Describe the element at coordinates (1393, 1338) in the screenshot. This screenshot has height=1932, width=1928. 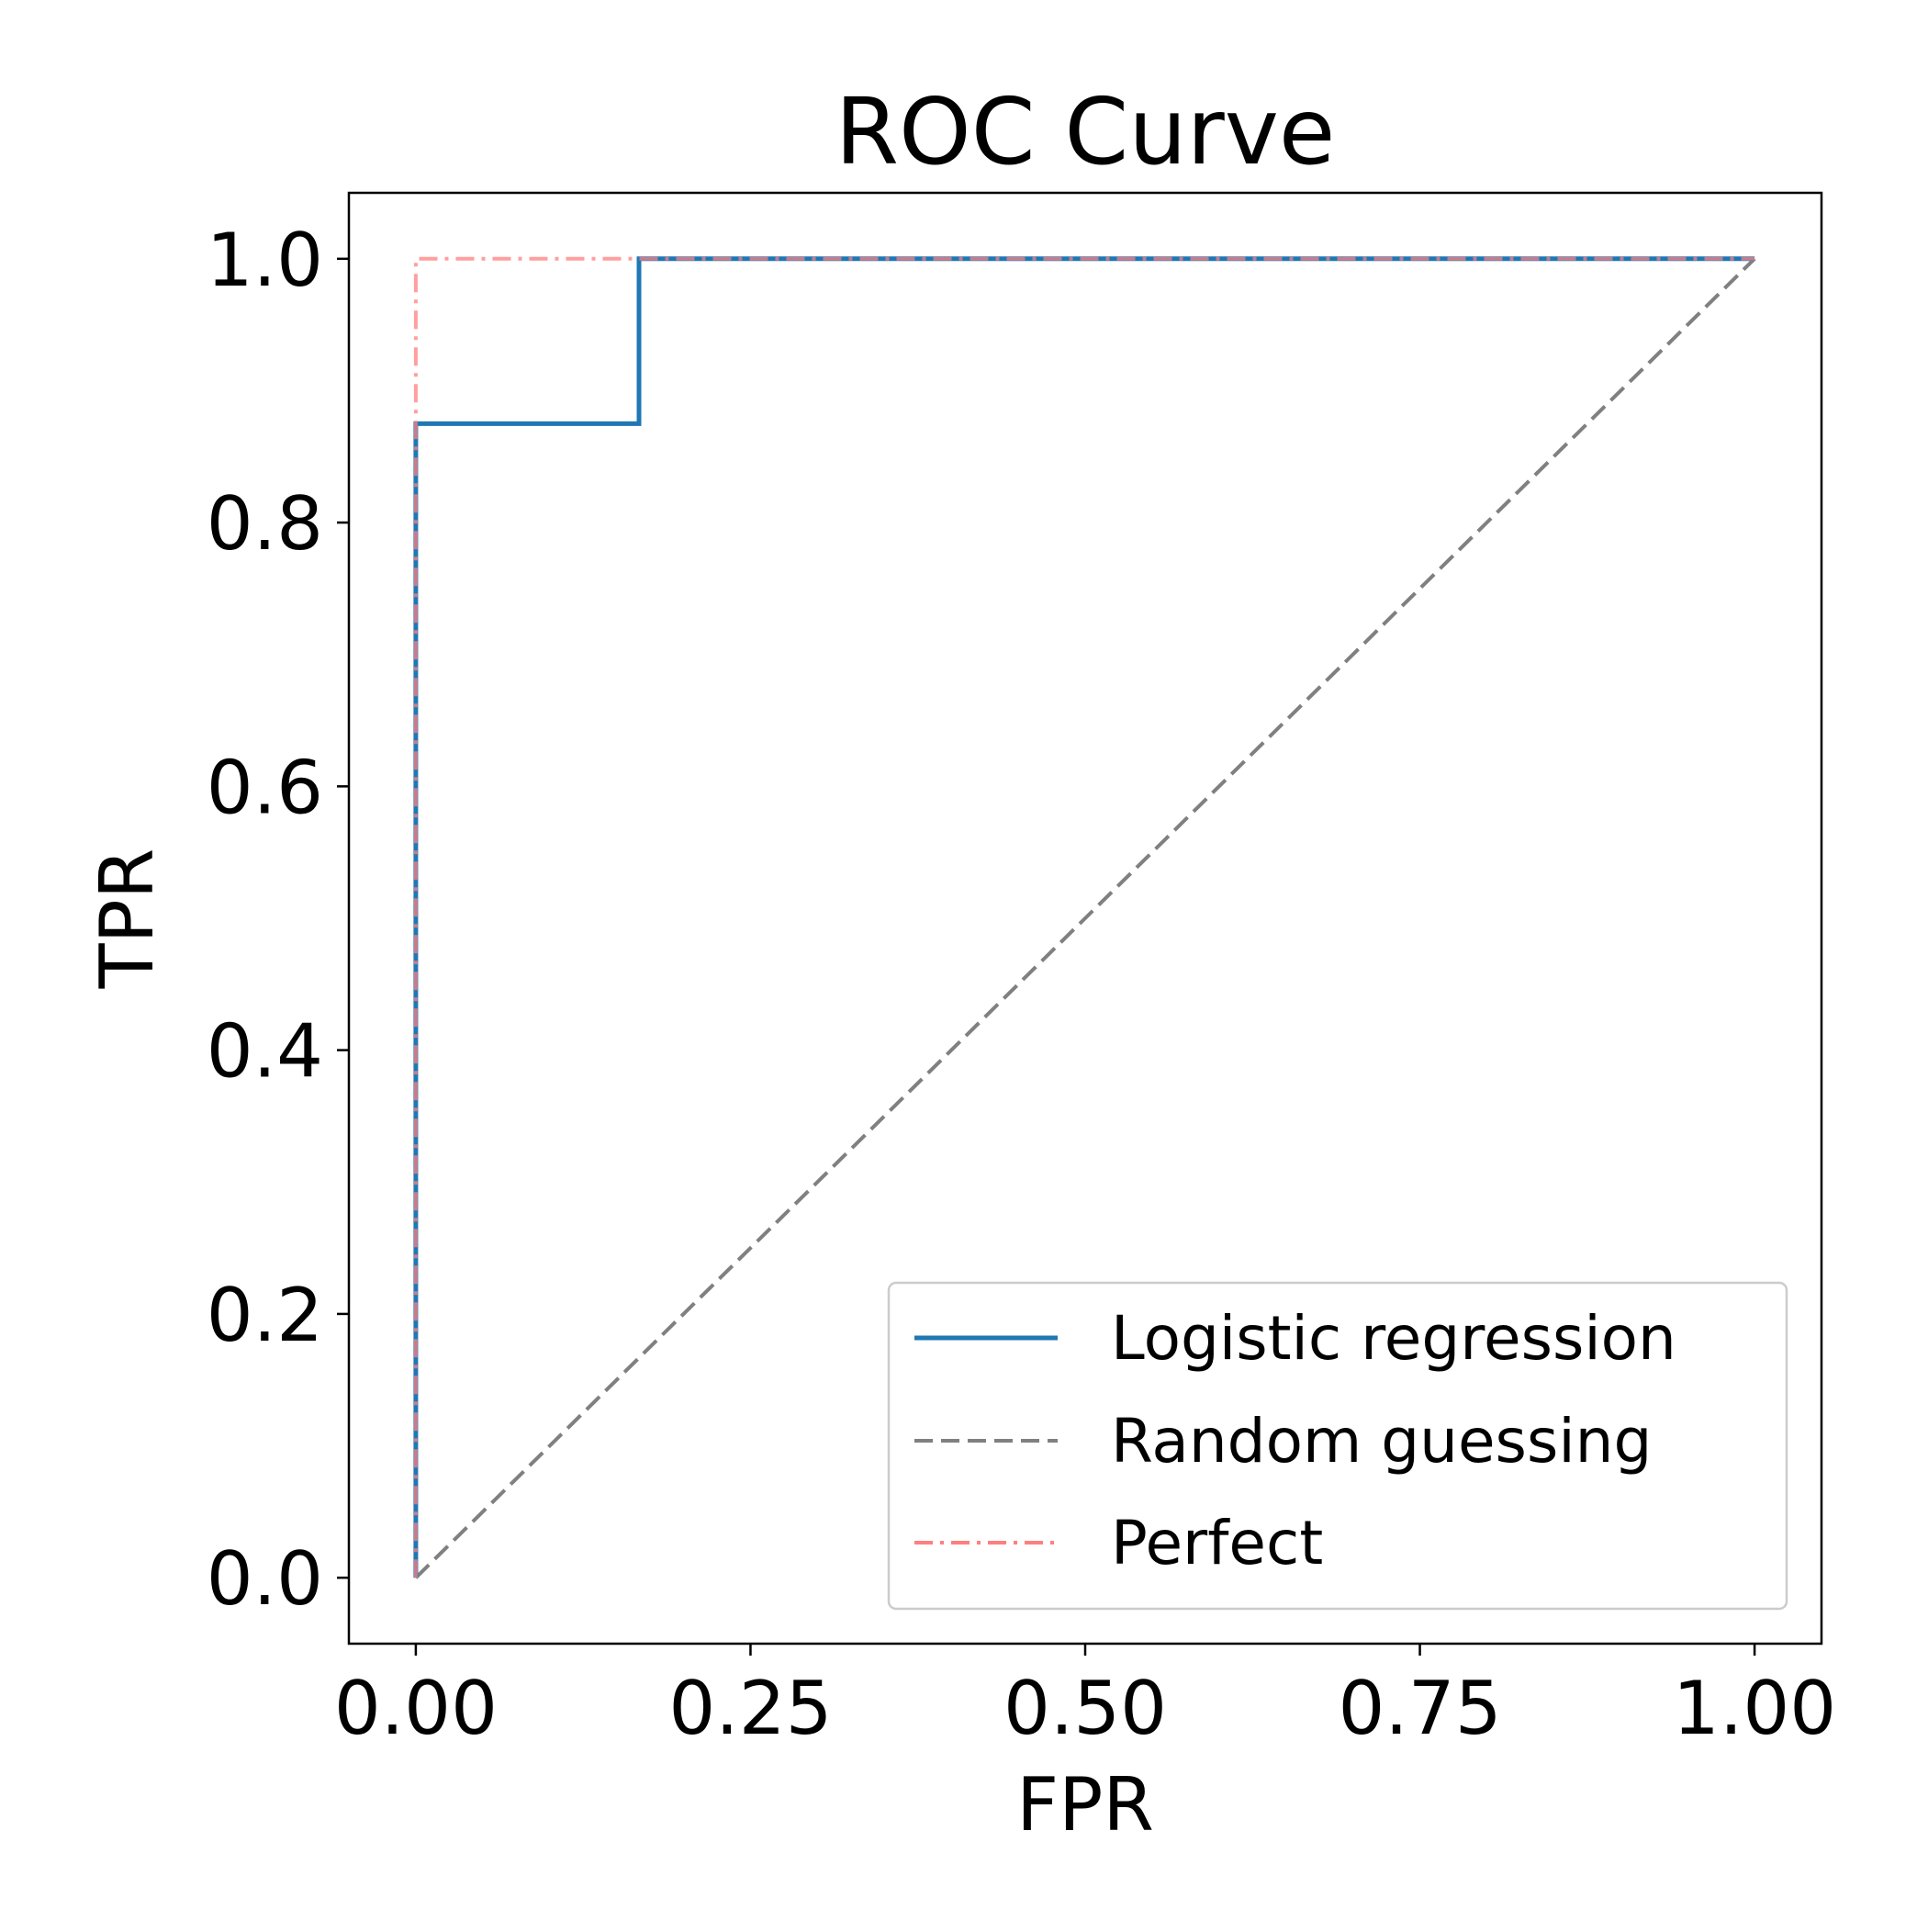
I see `legend-label-logistic-regression: Logistic regression` at that location.